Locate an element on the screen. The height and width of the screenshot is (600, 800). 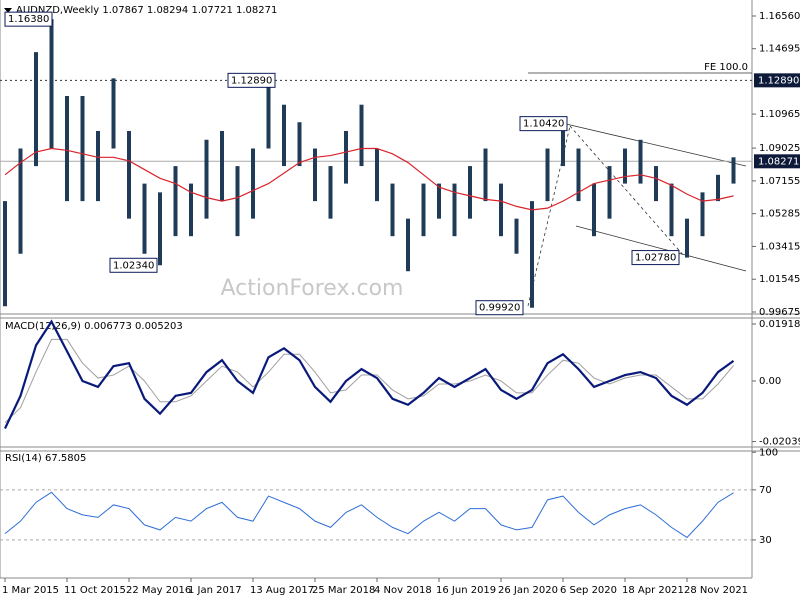
y-tick-label: 1.07155 is located at coordinates (779, 181).